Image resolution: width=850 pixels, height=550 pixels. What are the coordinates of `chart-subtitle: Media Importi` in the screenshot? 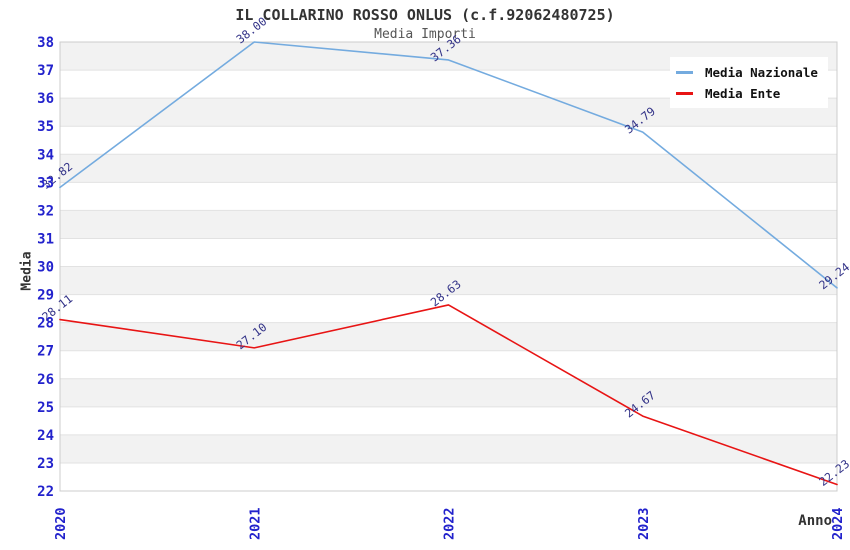 It's located at (425, 34).